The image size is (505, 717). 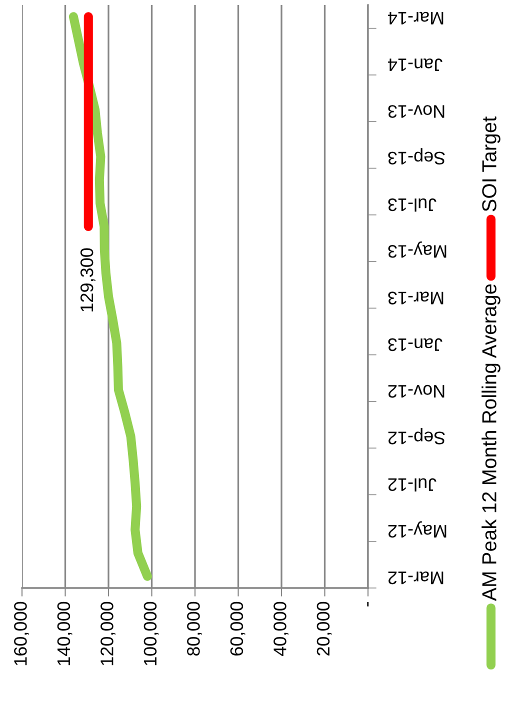 I want to click on y-tick-label: May-13, so click(x=417, y=249).